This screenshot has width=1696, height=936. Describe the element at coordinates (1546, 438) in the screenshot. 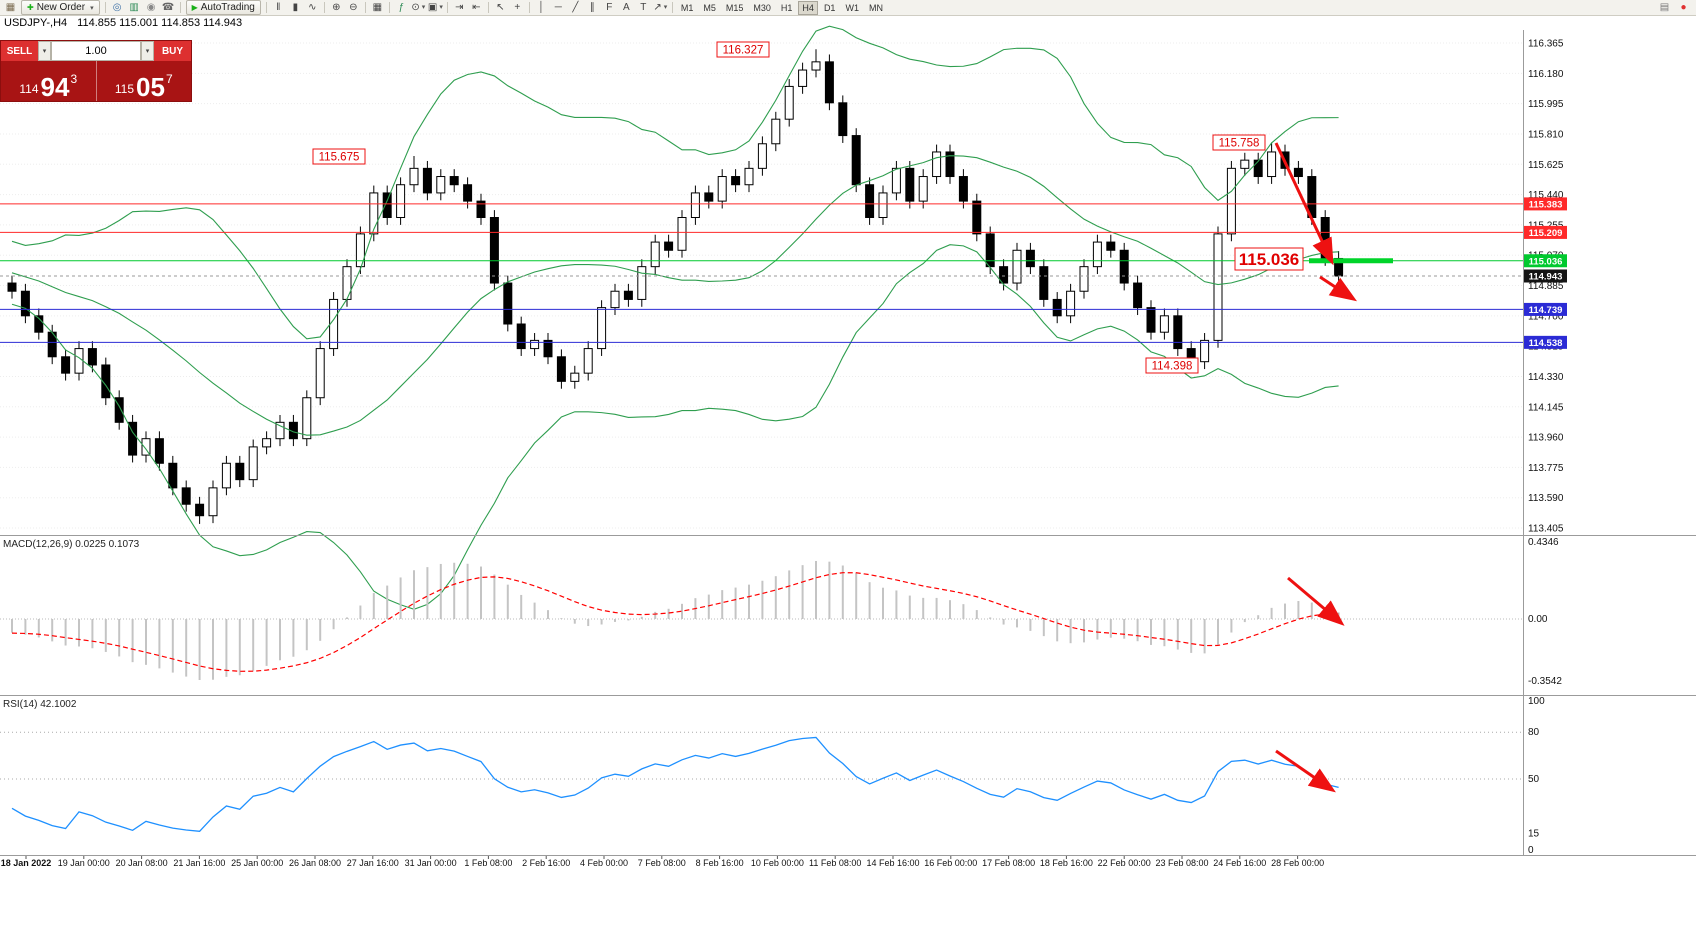

I see `svg-text: 113.960` at that location.